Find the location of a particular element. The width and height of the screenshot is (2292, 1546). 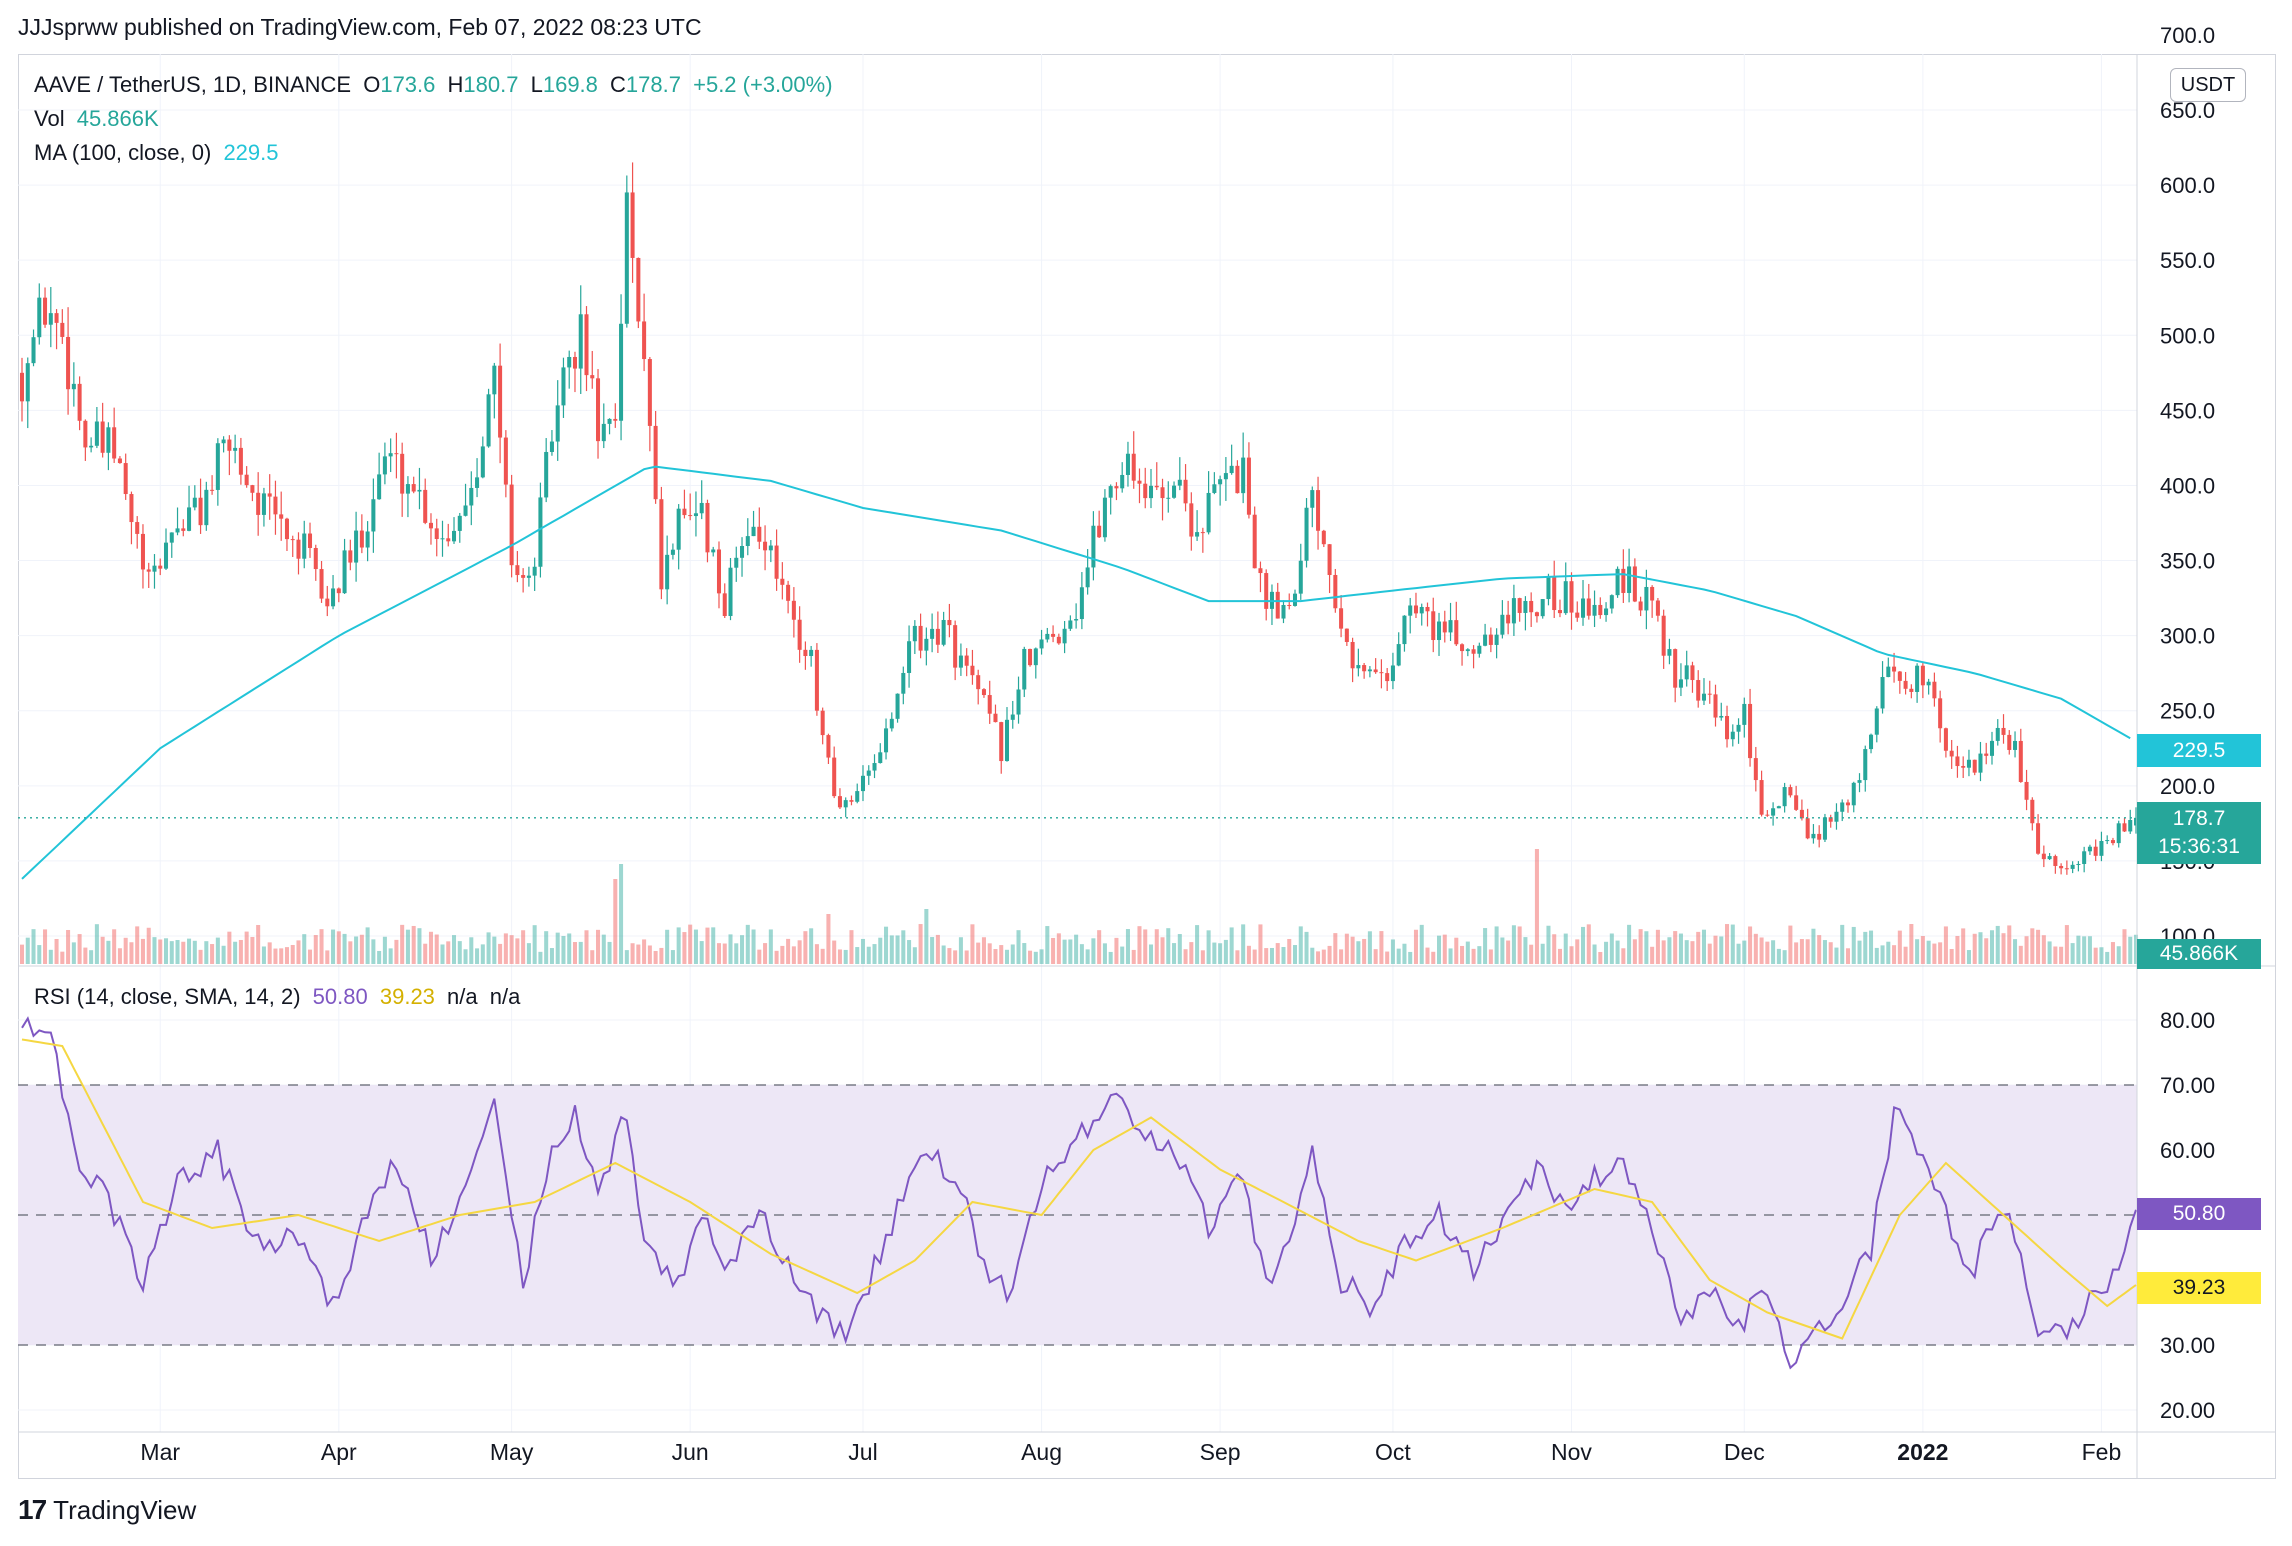

legend-ma: MA (100, close, 0) 229.5 is located at coordinates (159, 153).